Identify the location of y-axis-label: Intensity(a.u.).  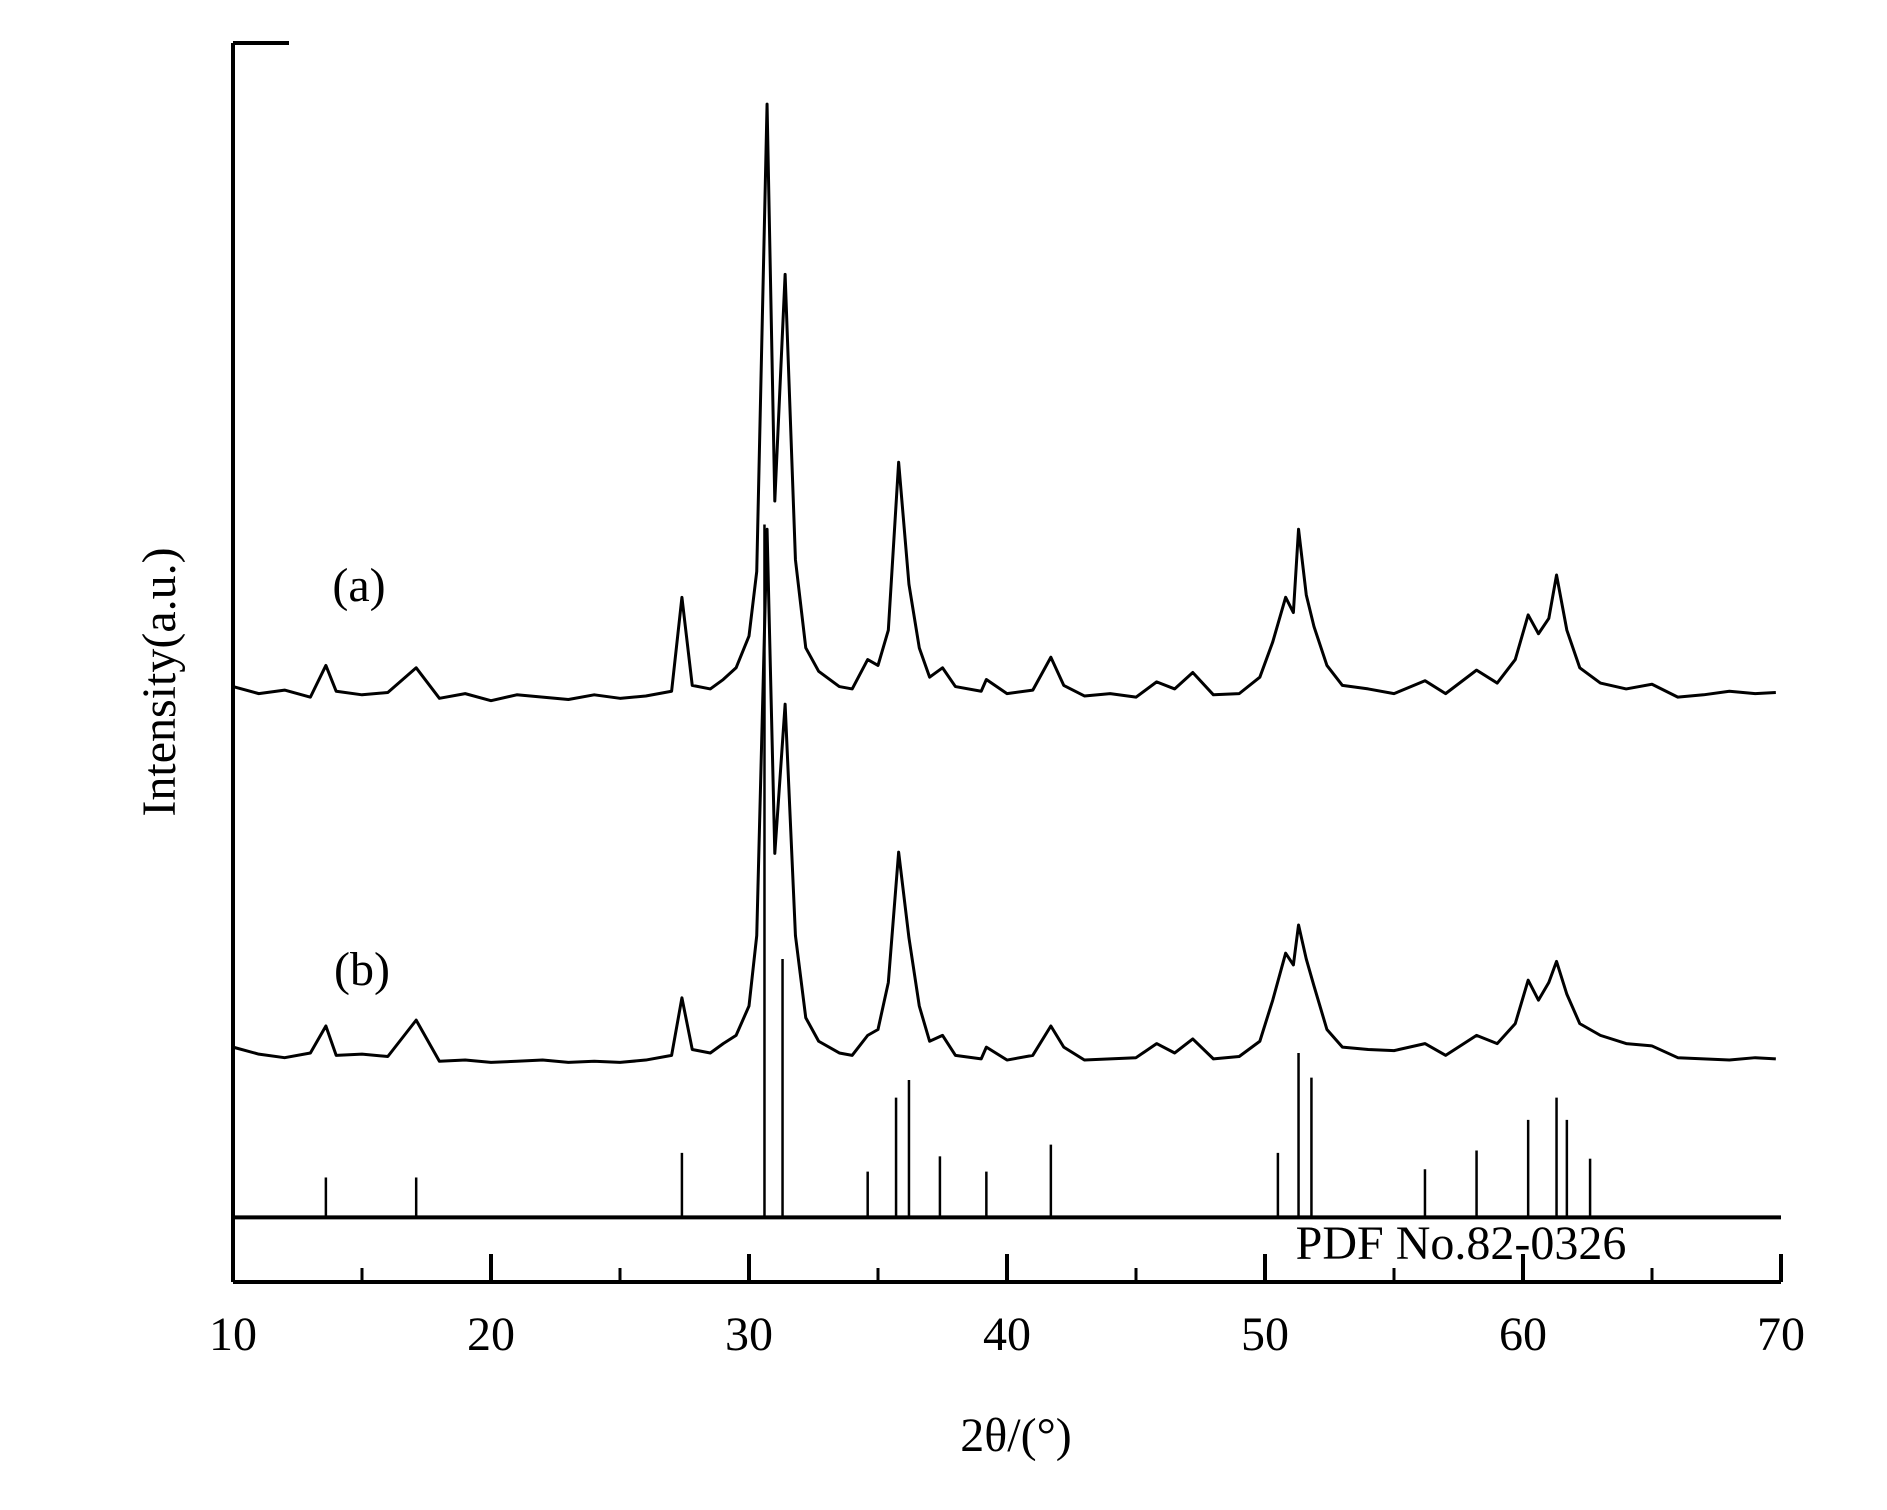
(159, 681).